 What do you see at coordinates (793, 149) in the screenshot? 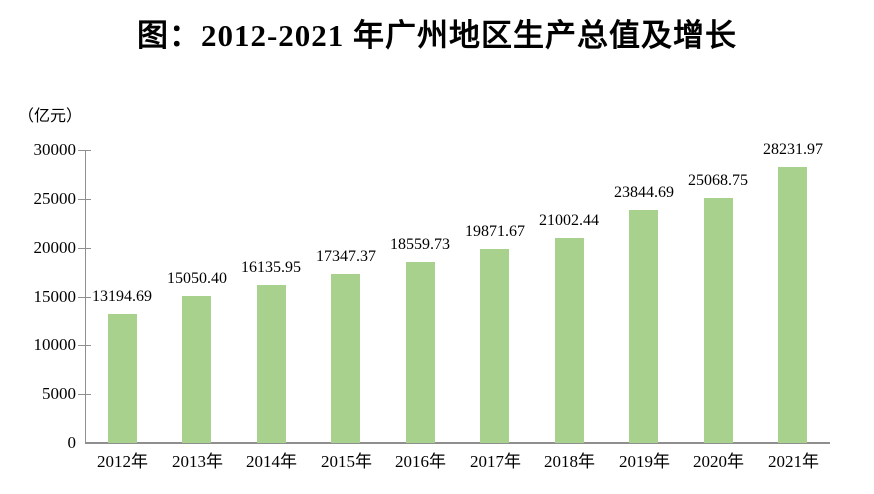
I see `bar-value-label: 28231.97` at bounding box center [793, 149].